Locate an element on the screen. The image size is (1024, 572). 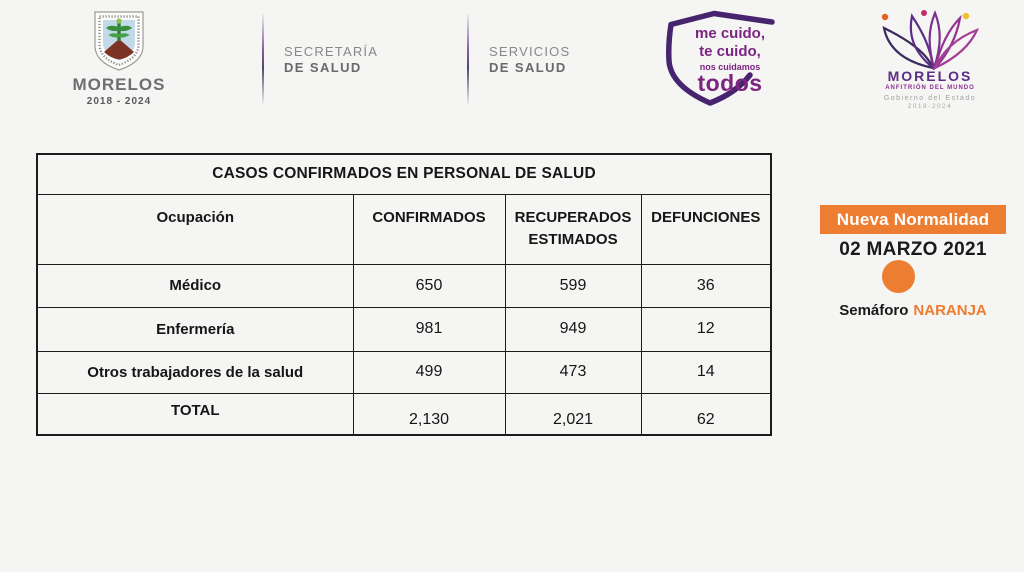
lotus-government-line: Gobierno del Estado is located at coordinates (930, 98).